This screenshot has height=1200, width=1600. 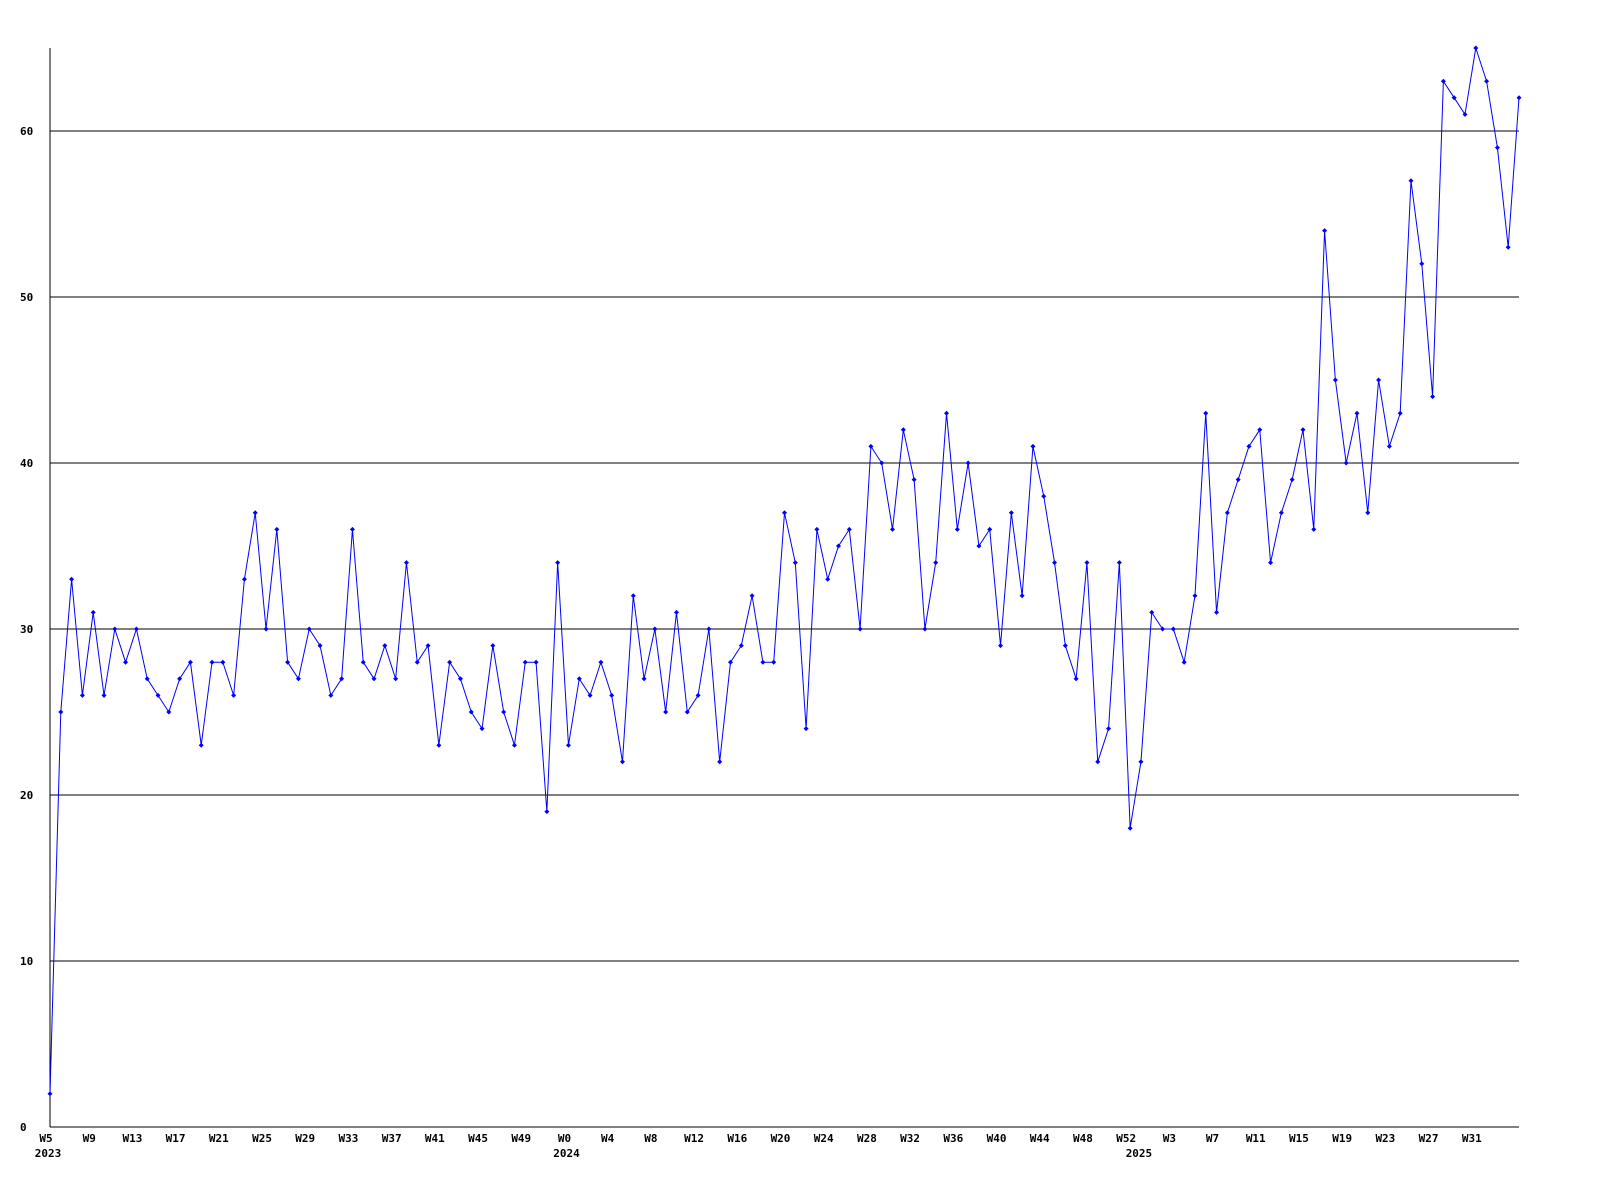 What do you see at coordinates (910, 1138) in the screenshot?
I see `x-tick-label: W32` at bounding box center [910, 1138].